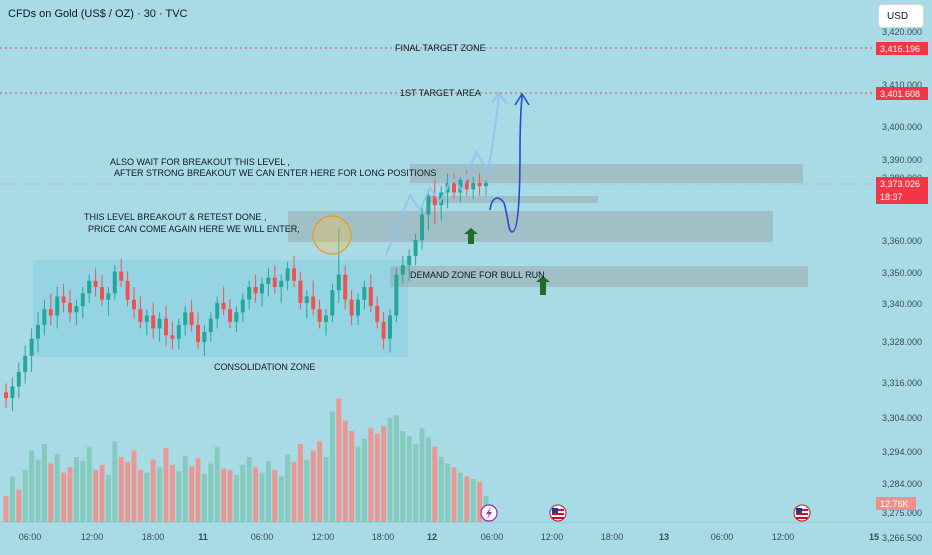  I want to click on currency-button: USD, so click(901, 16).